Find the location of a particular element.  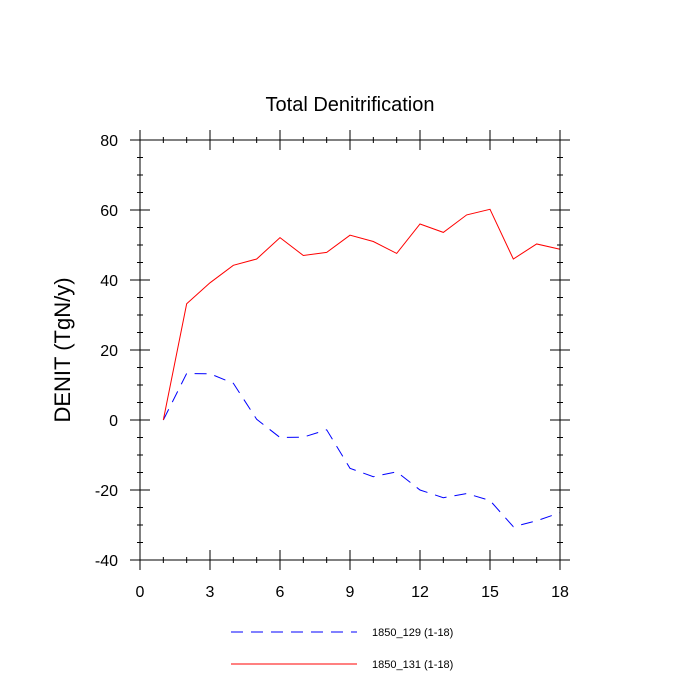

y-tick-label: -40 is located at coordinates (106, 561).